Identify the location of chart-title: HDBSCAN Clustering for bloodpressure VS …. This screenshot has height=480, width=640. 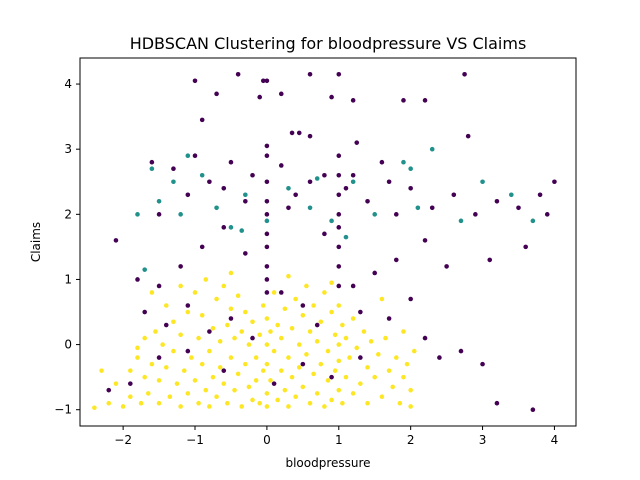
(328, 43).